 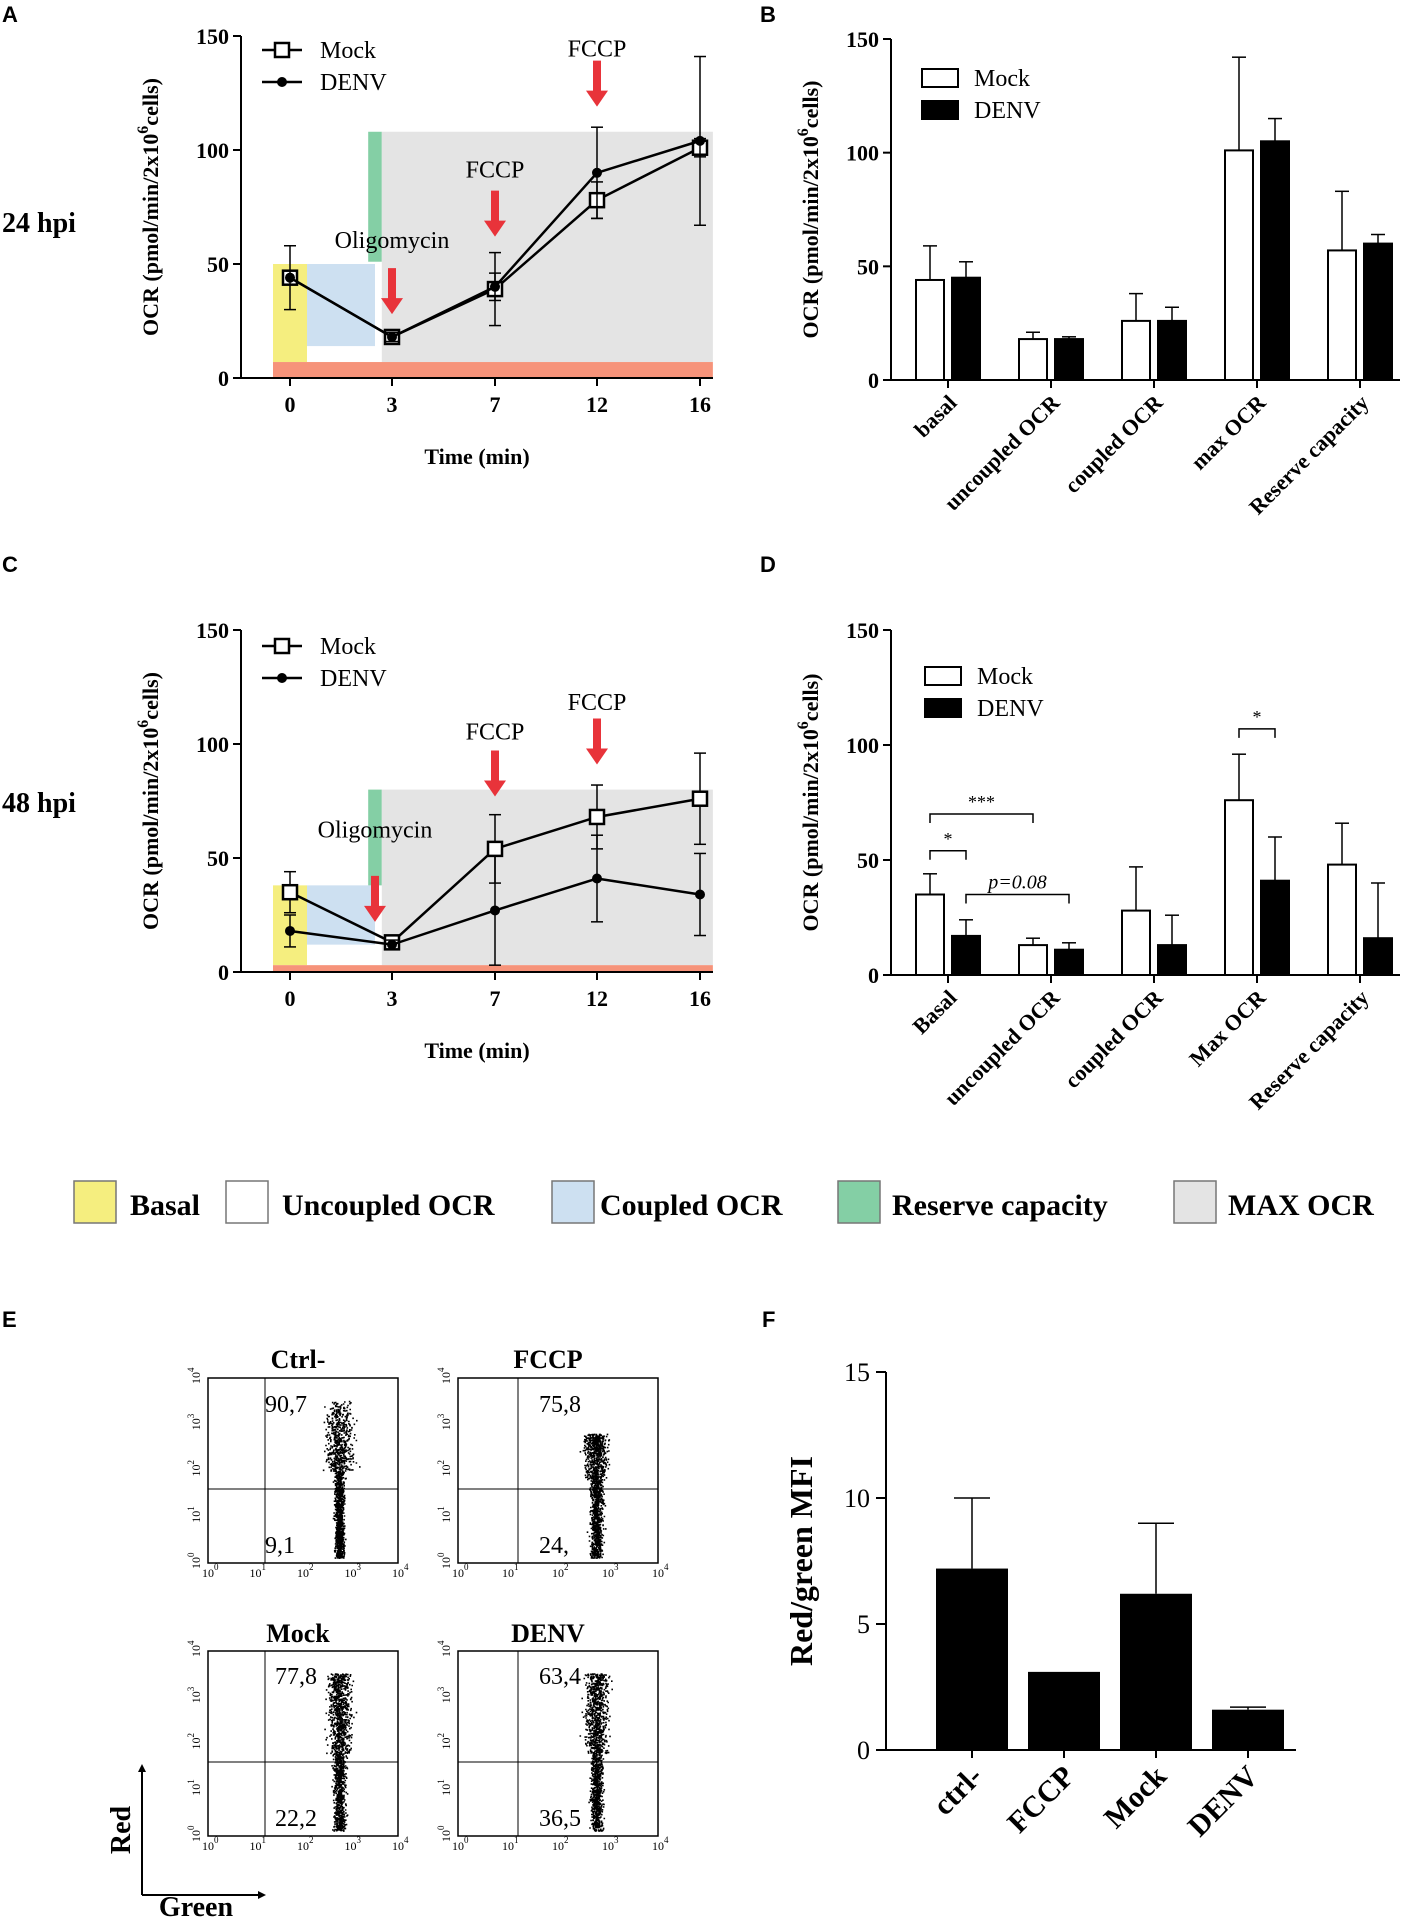 What do you see at coordinates (495, 998) in the screenshot?
I see `x-tick-label: 7` at bounding box center [495, 998].